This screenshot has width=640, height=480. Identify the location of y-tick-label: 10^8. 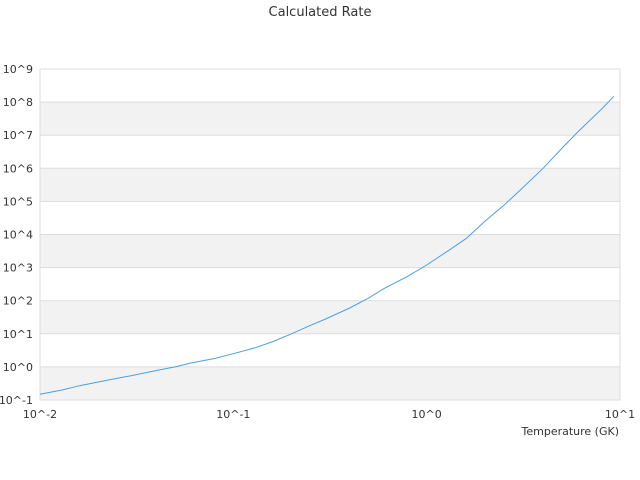
(18, 102).